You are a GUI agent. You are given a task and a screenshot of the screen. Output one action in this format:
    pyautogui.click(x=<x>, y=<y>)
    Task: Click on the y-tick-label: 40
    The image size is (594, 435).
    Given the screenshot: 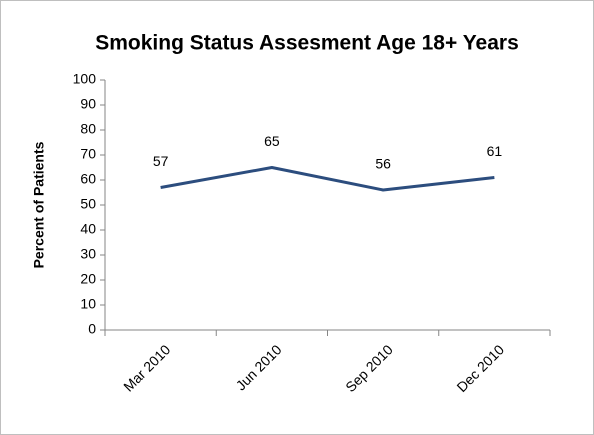 What is the action you would take?
    pyautogui.click(x=88, y=229)
    